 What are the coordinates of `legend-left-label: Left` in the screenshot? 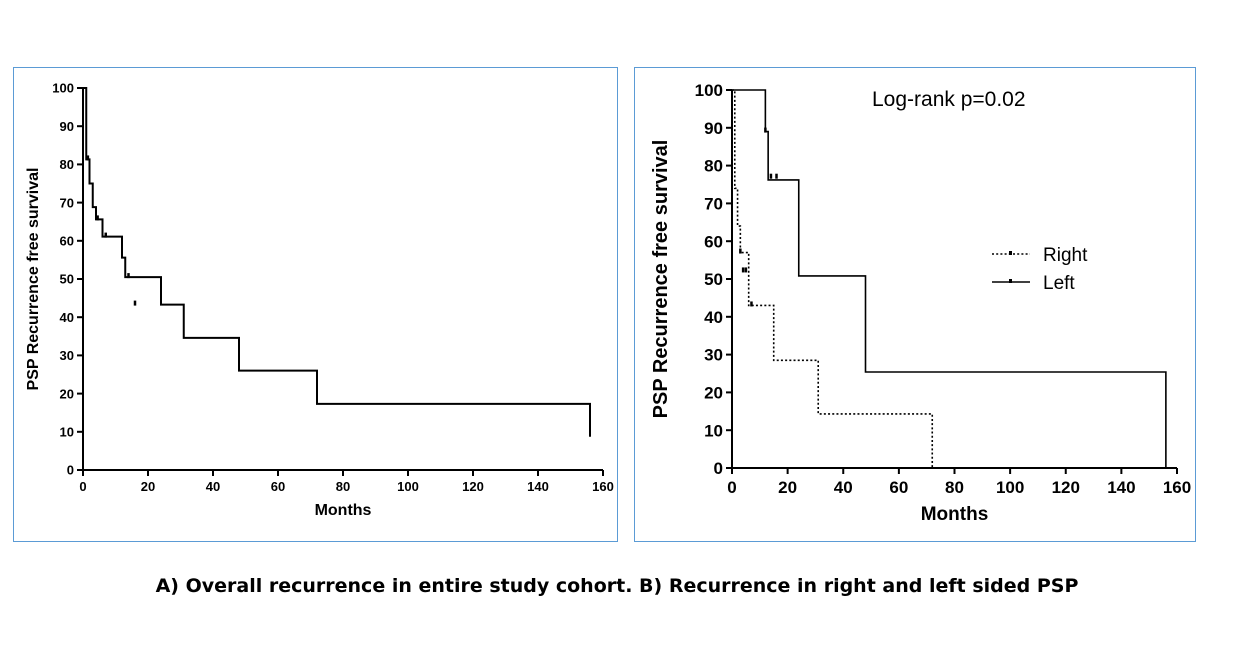 It's located at (1059, 283).